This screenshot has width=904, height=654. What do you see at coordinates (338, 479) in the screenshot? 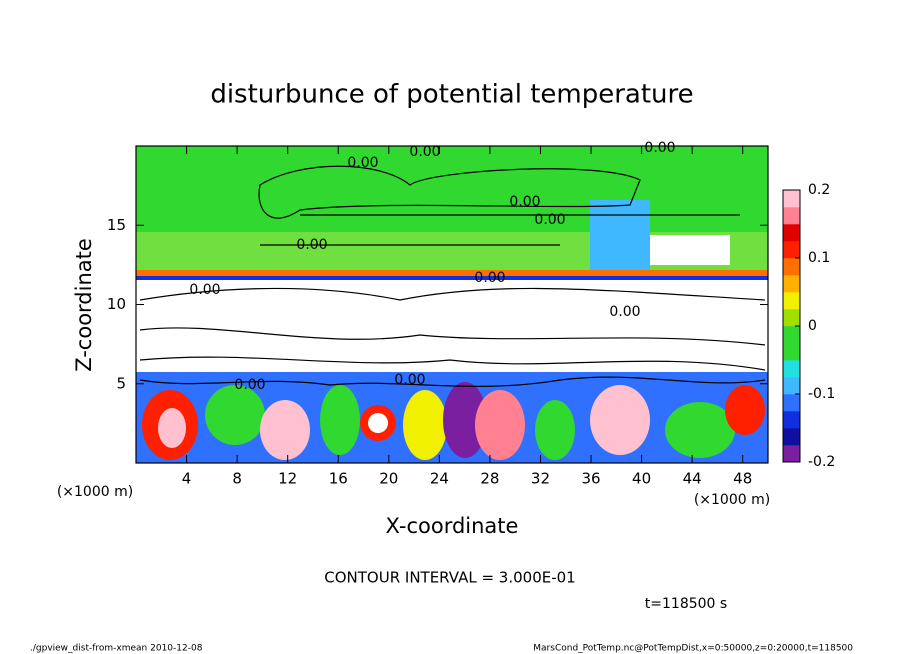
I see `x-tick-label: 16` at bounding box center [338, 479].